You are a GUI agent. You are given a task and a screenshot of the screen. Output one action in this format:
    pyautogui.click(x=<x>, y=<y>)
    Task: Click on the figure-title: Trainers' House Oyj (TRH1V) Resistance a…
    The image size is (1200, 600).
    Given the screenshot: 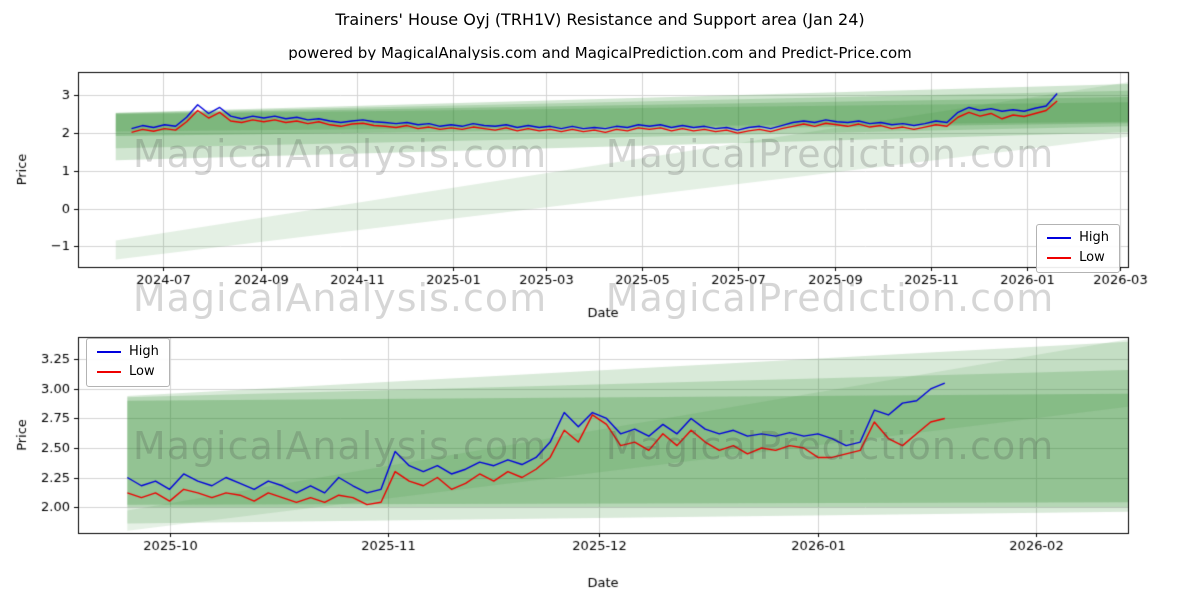 What is the action you would take?
    pyautogui.click(x=600, y=19)
    